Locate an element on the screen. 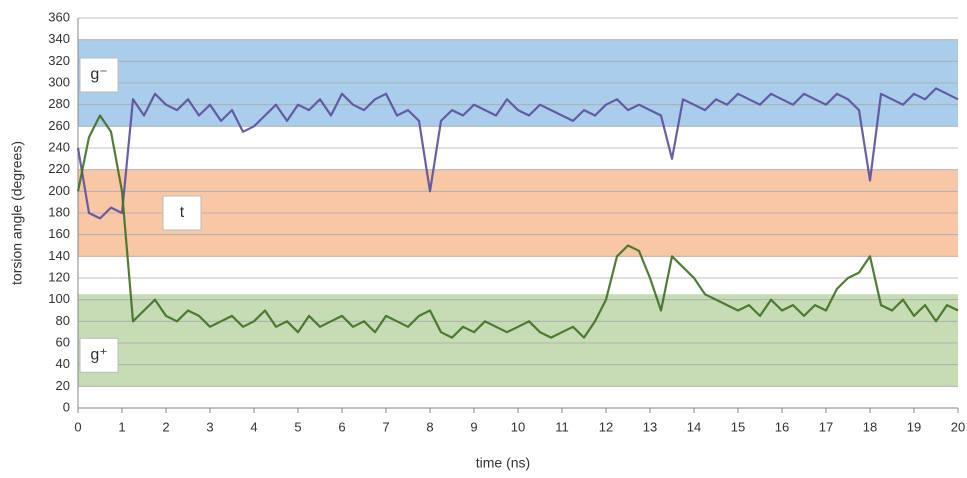  y-tick-label: 360 is located at coordinates (59, 16).